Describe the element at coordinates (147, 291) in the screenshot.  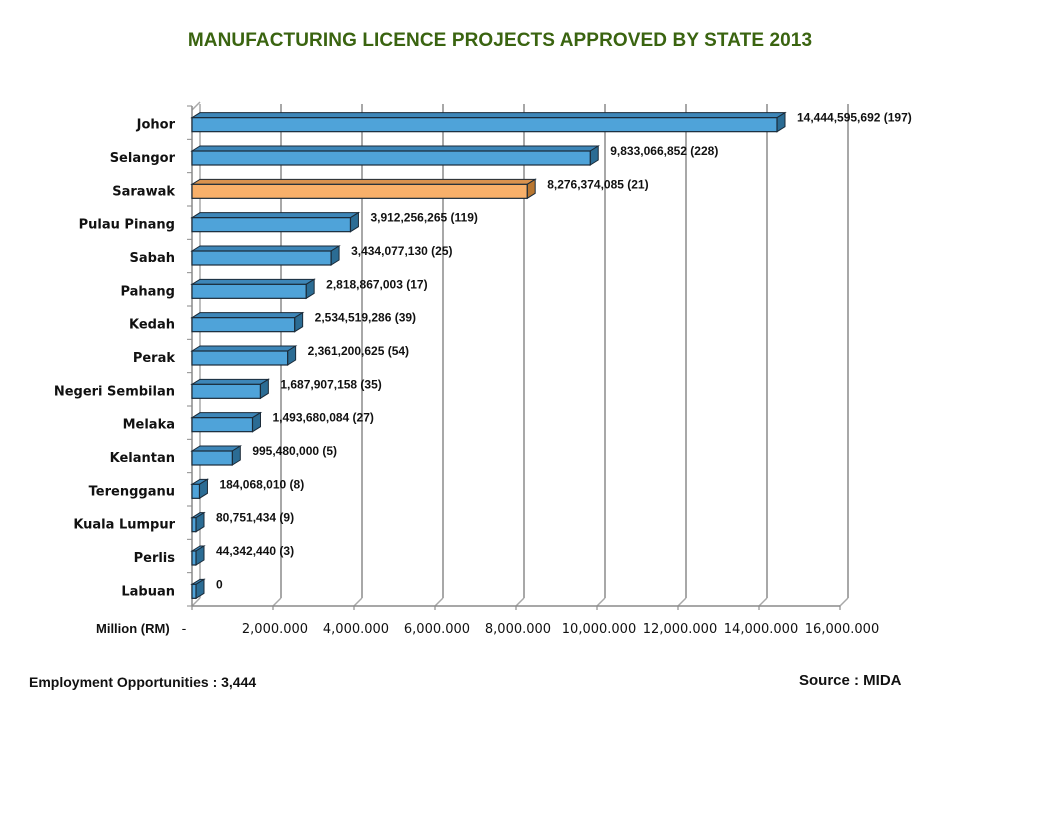
I see `category-label: Pahang` at that location.